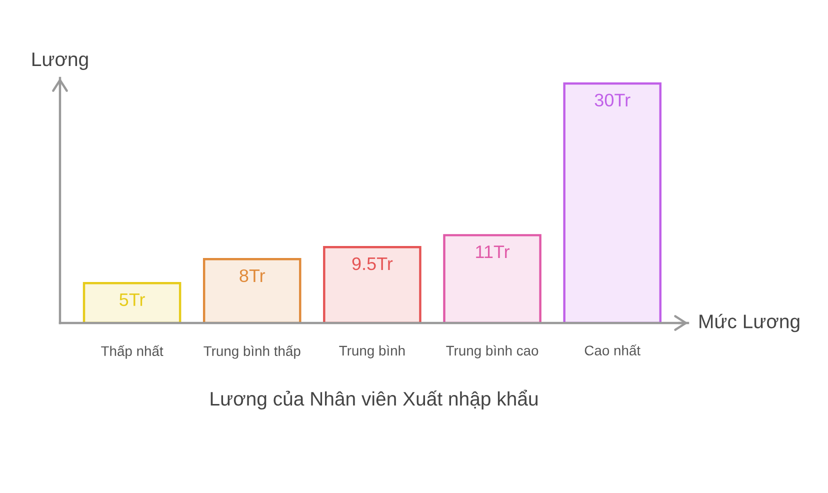  Describe the element at coordinates (612, 100) in the screenshot. I see `data-label: 30Tr` at that location.